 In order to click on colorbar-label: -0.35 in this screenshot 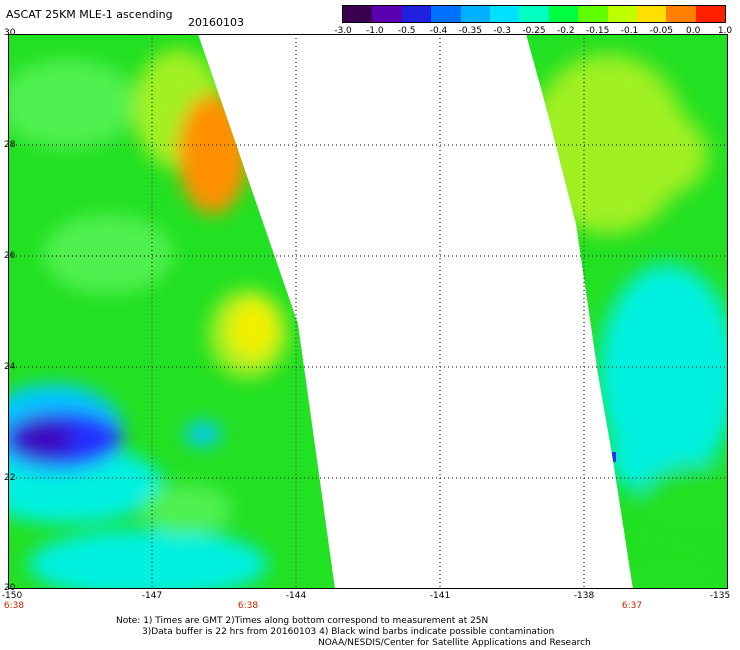, I will do `click(470, 31)`.